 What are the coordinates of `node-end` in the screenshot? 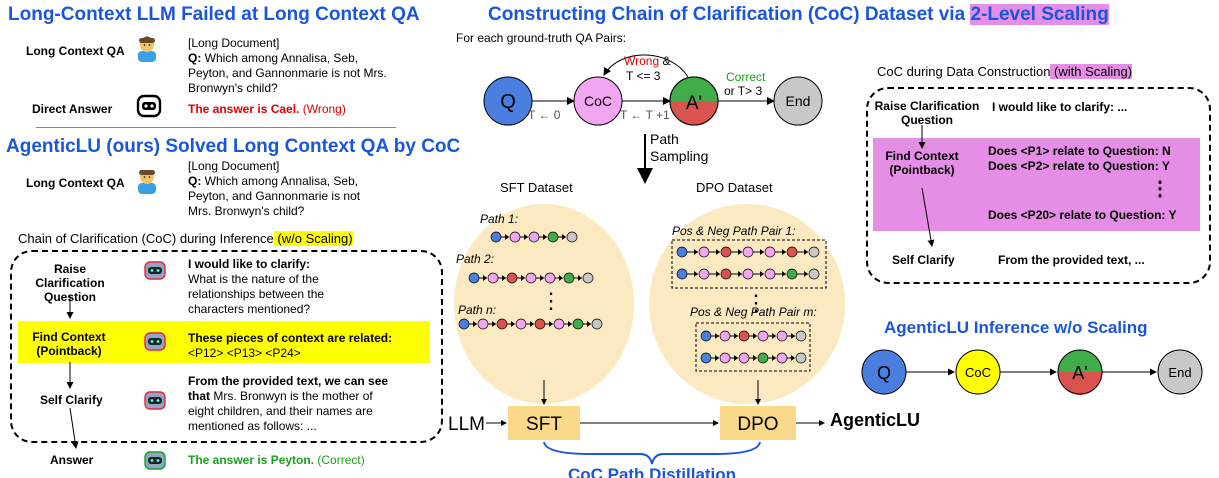 It's located at (798, 101).